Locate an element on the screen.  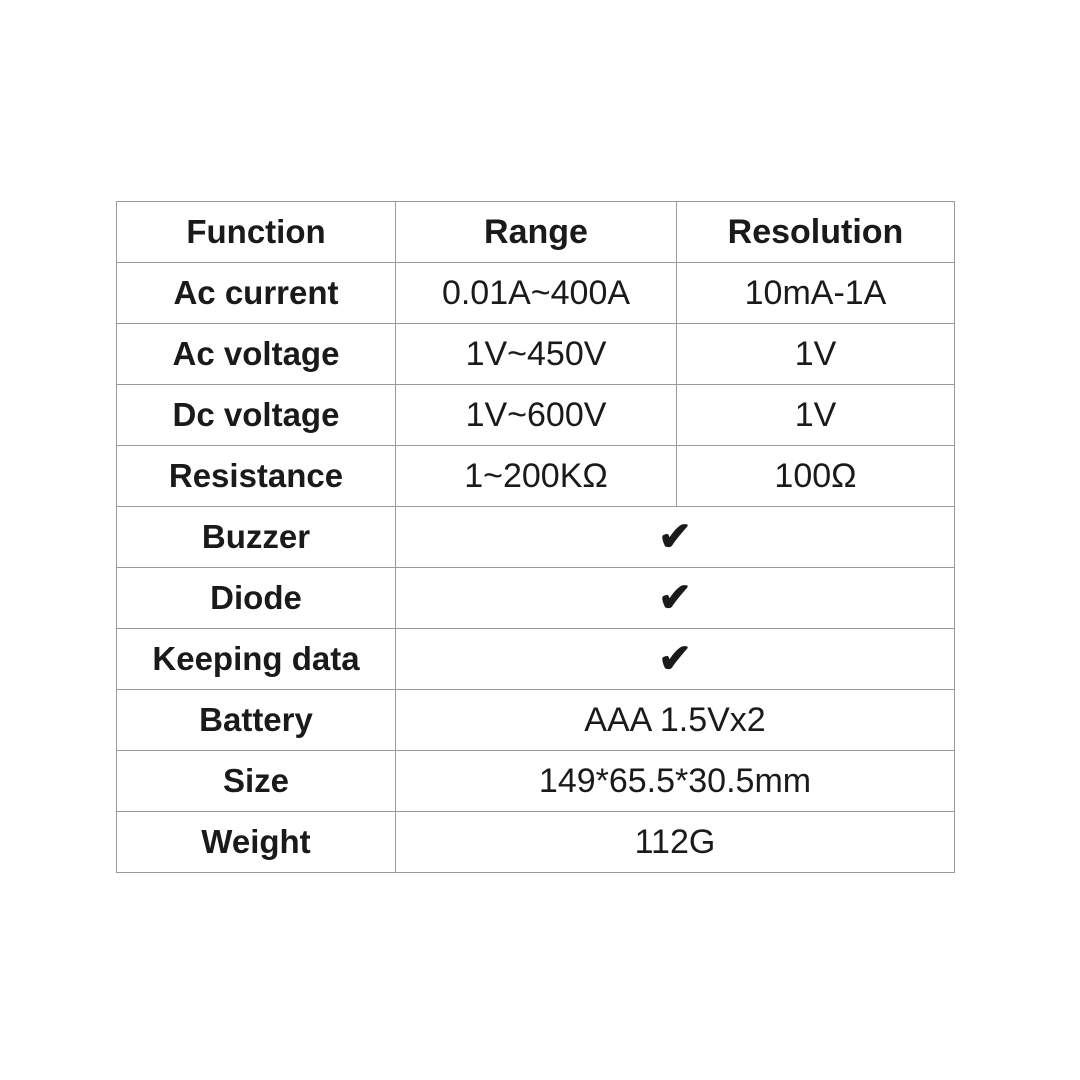
header-cell: Resolution is located at coordinates (815, 232).